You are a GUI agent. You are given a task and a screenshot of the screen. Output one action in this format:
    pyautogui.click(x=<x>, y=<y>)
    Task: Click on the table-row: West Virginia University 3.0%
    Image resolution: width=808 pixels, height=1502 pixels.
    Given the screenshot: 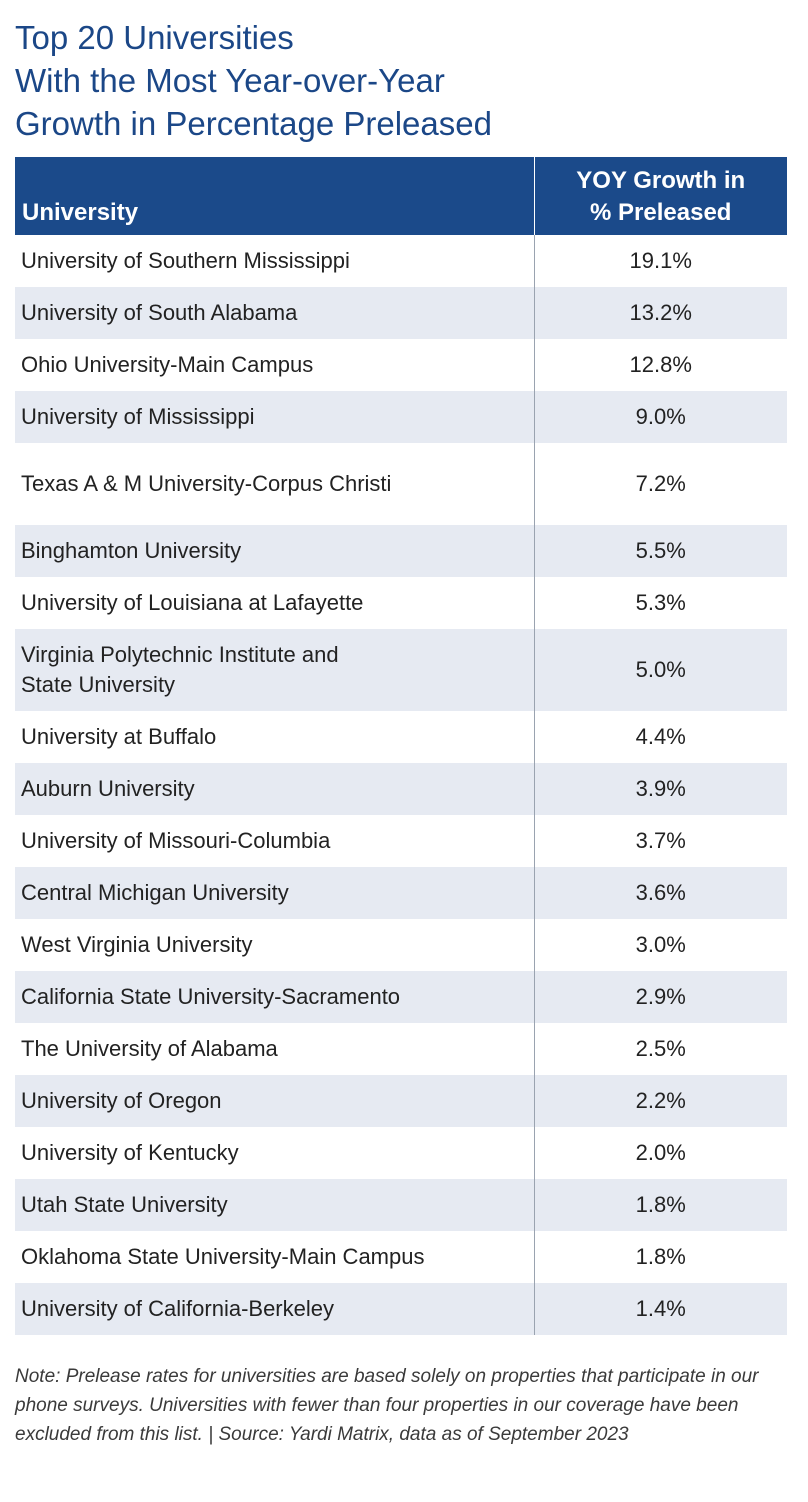 What is the action you would take?
    pyautogui.click(x=401, y=945)
    